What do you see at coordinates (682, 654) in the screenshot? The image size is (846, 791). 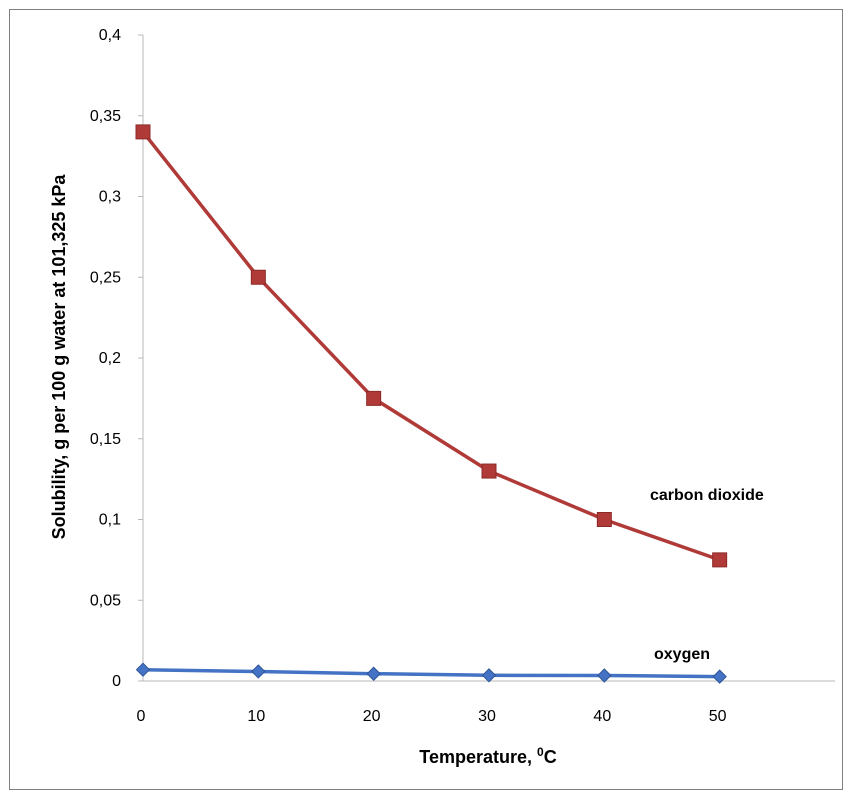 I see `series-label-oxygen: oxygen` at bounding box center [682, 654].